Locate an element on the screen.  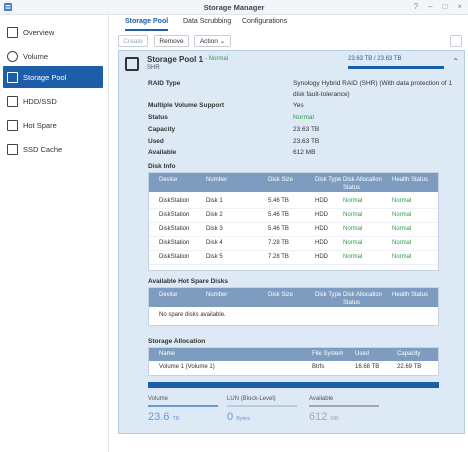
remove-button: Remove is located at coordinates (171, 41).